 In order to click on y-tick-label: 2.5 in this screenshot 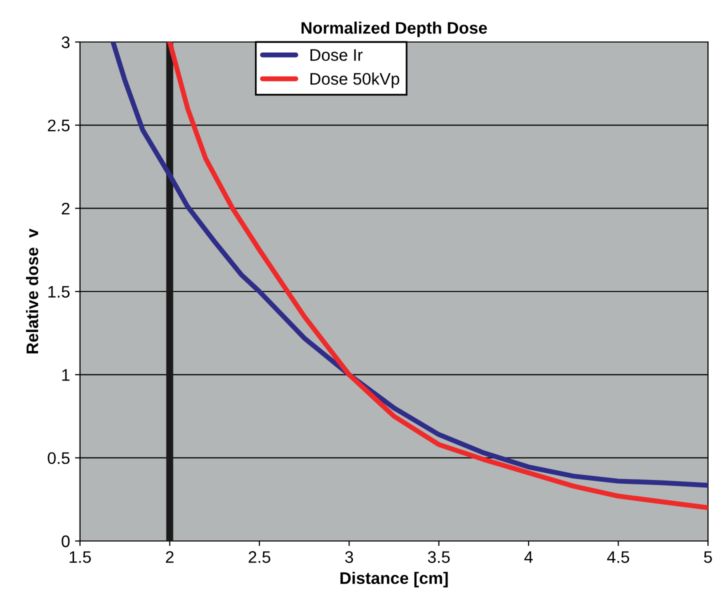, I will do `click(59, 126)`.